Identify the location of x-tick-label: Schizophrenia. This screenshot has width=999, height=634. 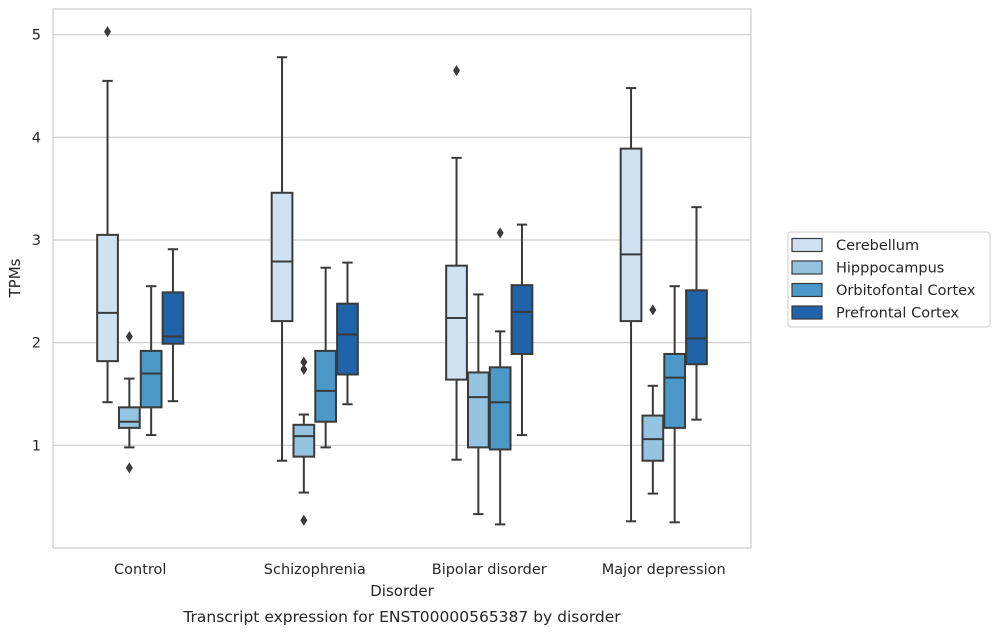
(315, 570).